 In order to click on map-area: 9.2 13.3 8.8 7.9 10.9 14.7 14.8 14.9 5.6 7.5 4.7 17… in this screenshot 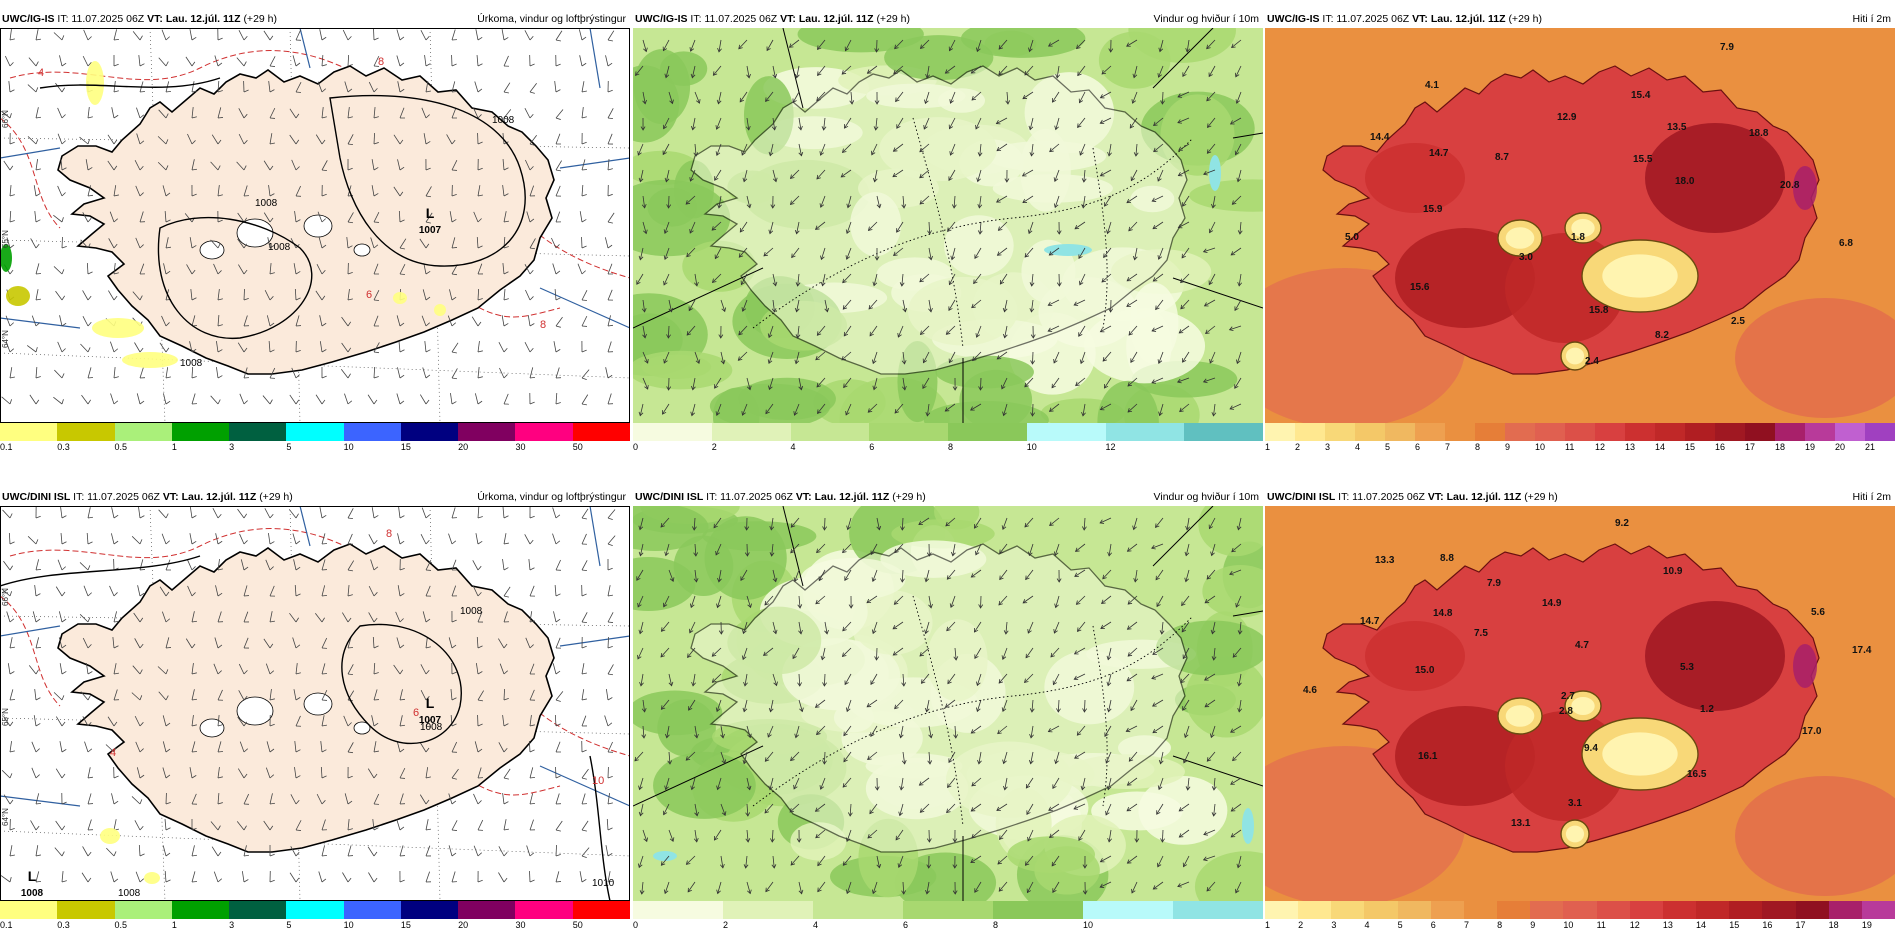, I will do `click(1580, 703)`.